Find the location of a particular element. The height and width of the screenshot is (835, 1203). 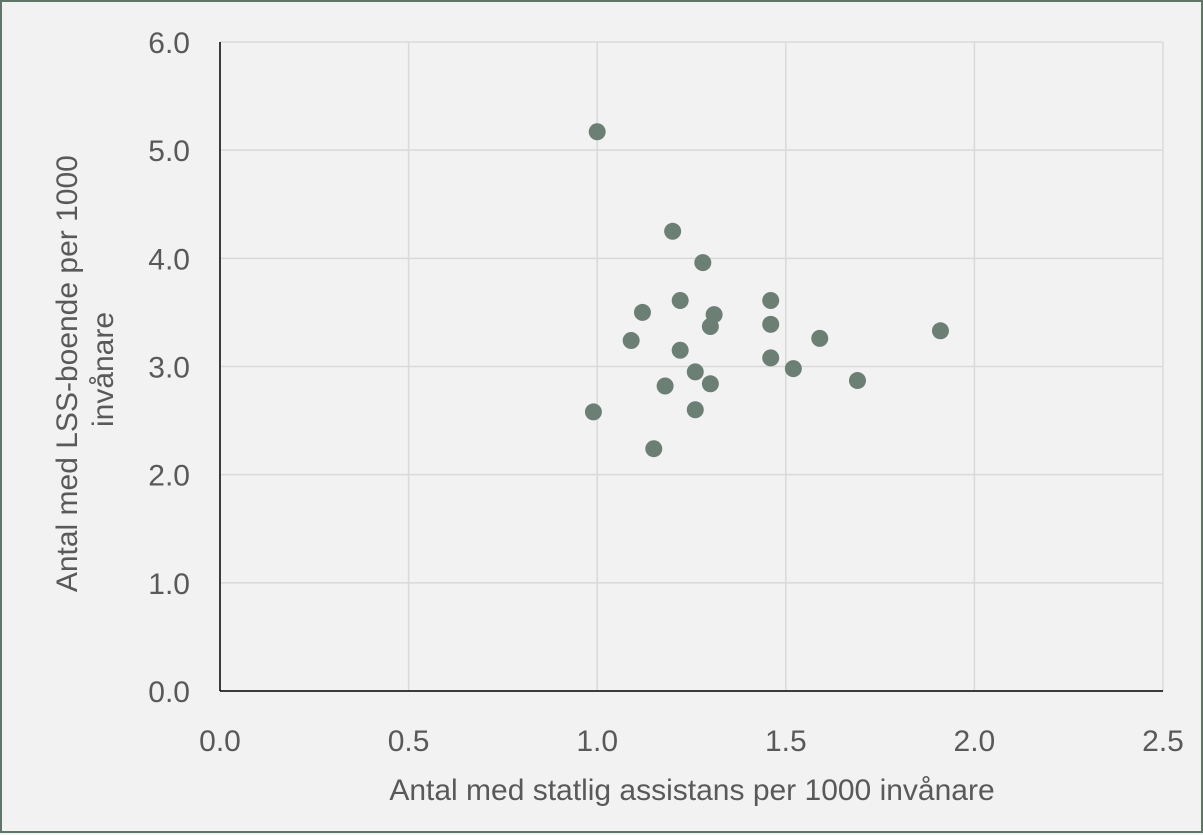

x-tick-label: 1.0 is located at coordinates (597, 741).